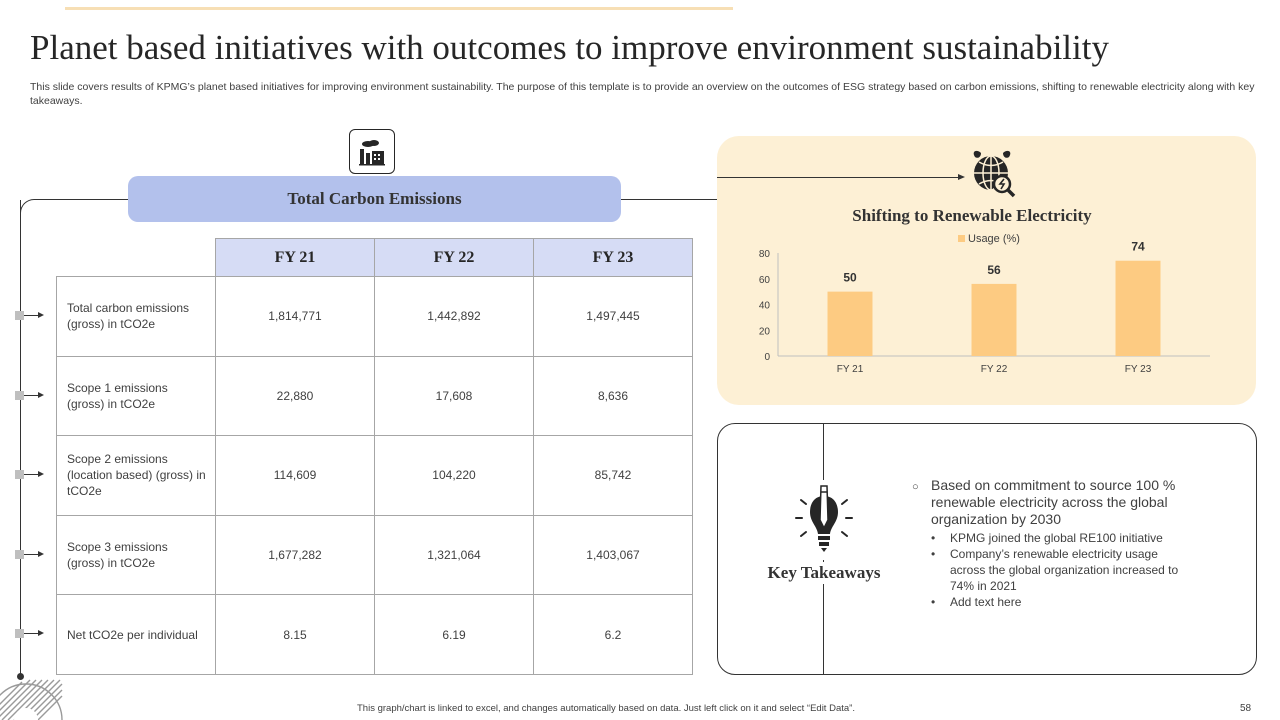 The image size is (1280, 720). I want to click on factory-icon, so click(372, 151).